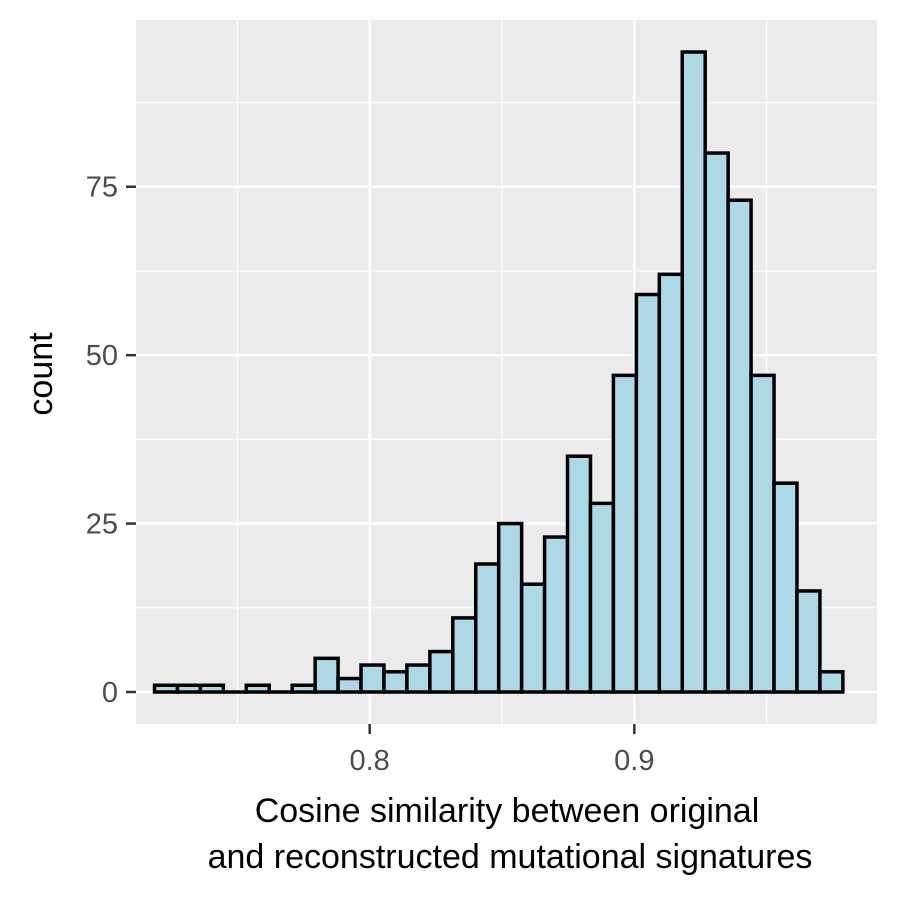  Describe the element at coordinates (634, 761) in the screenshot. I see `x-tick-label: 0.9` at that location.